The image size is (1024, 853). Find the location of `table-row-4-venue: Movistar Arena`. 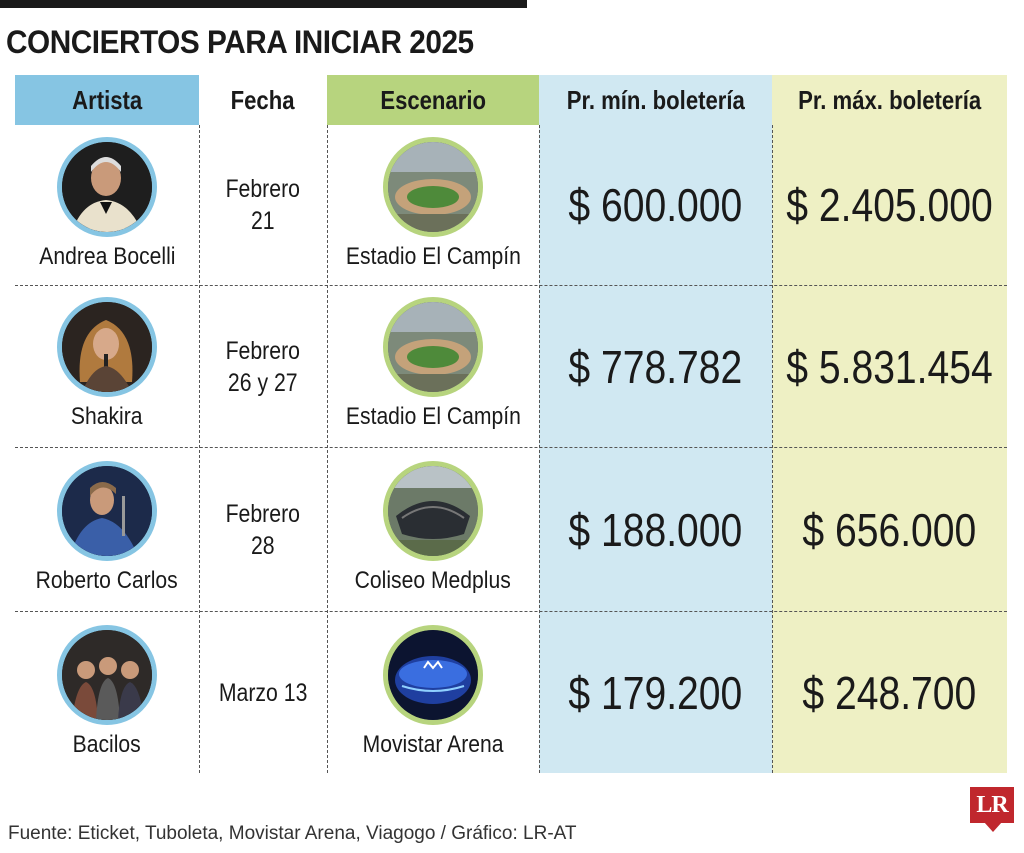

table-row-4-venue: Movistar Arena is located at coordinates (433, 692).